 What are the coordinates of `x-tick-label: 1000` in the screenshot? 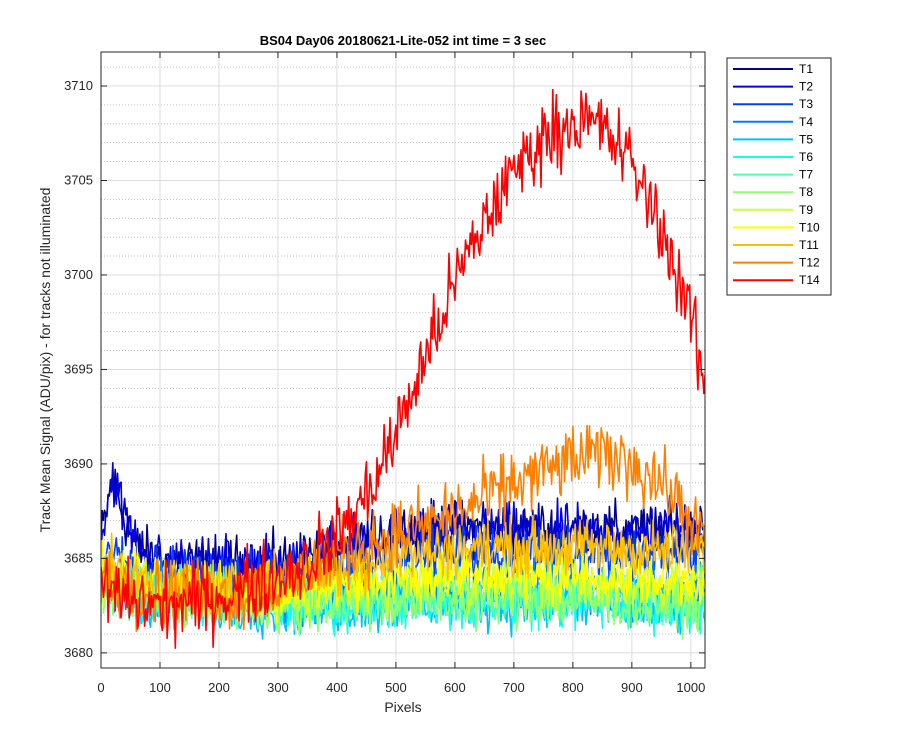 It's located at (690, 687).